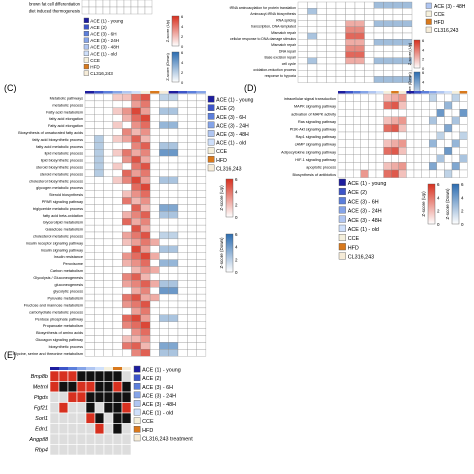  What do you see at coordinates (58, 278) in the screenshot?
I see `term-label: Glycolysis / Gluconeogenesis` at bounding box center [58, 278].